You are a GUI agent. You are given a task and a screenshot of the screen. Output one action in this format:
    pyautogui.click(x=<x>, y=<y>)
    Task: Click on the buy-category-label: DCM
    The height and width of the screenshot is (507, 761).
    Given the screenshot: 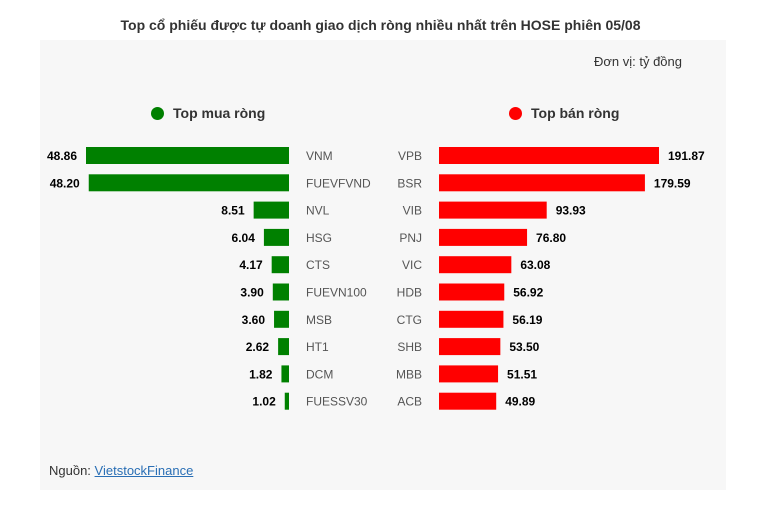 What is the action you would take?
    pyautogui.click(x=319, y=374)
    